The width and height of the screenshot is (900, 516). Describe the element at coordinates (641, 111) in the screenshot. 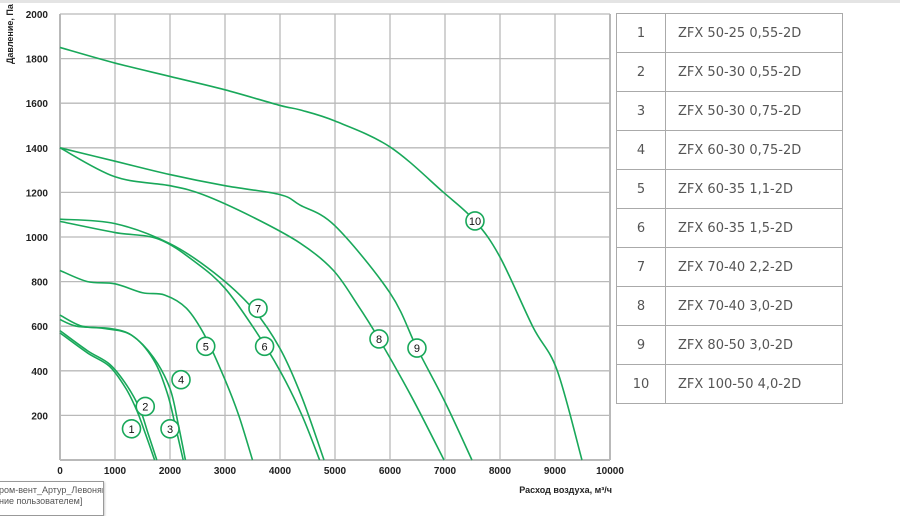

I see `legend-number: 3` at that location.